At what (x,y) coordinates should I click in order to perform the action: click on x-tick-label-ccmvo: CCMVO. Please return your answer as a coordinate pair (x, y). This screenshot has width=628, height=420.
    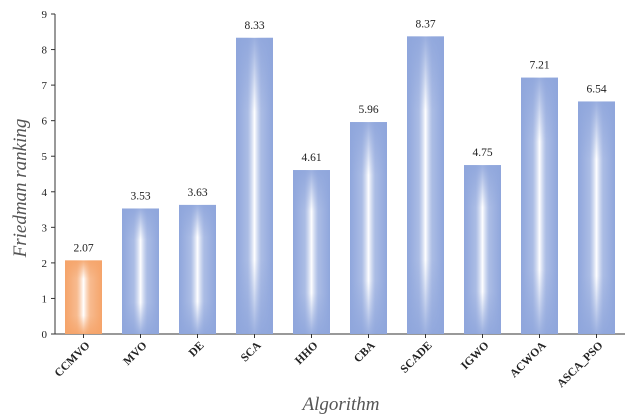
    Looking at the image, I should click on (73, 360).